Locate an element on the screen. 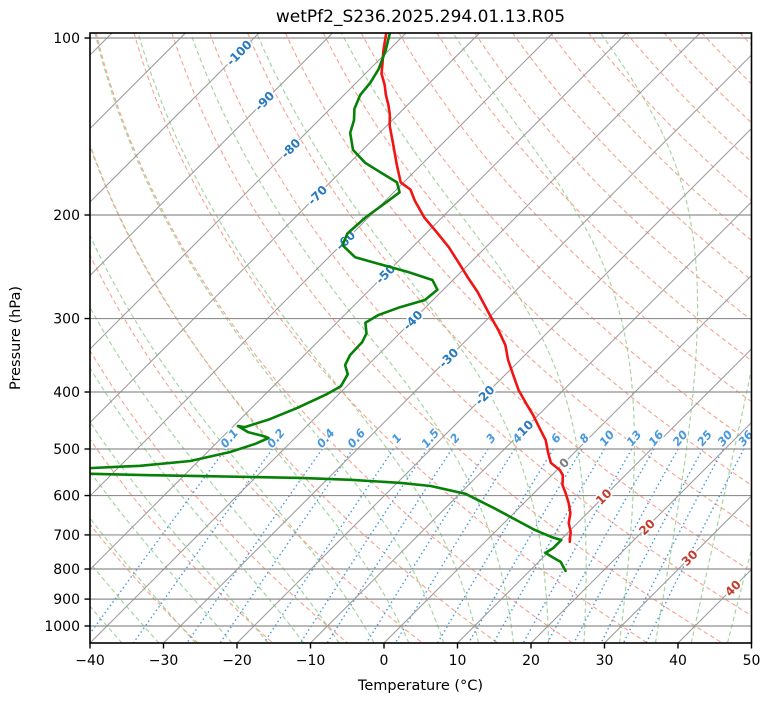 The height and width of the screenshot is (708, 775). x-tick-label: −30 is located at coordinates (164, 661).